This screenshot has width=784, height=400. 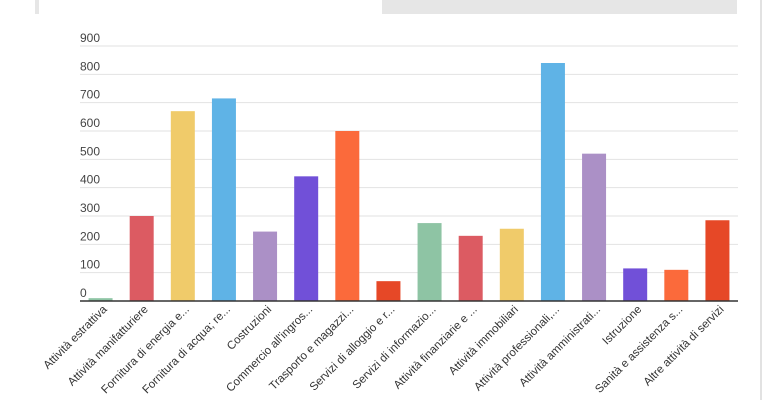 I want to click on y-tick-label: 500, so click(x=90, y=151).